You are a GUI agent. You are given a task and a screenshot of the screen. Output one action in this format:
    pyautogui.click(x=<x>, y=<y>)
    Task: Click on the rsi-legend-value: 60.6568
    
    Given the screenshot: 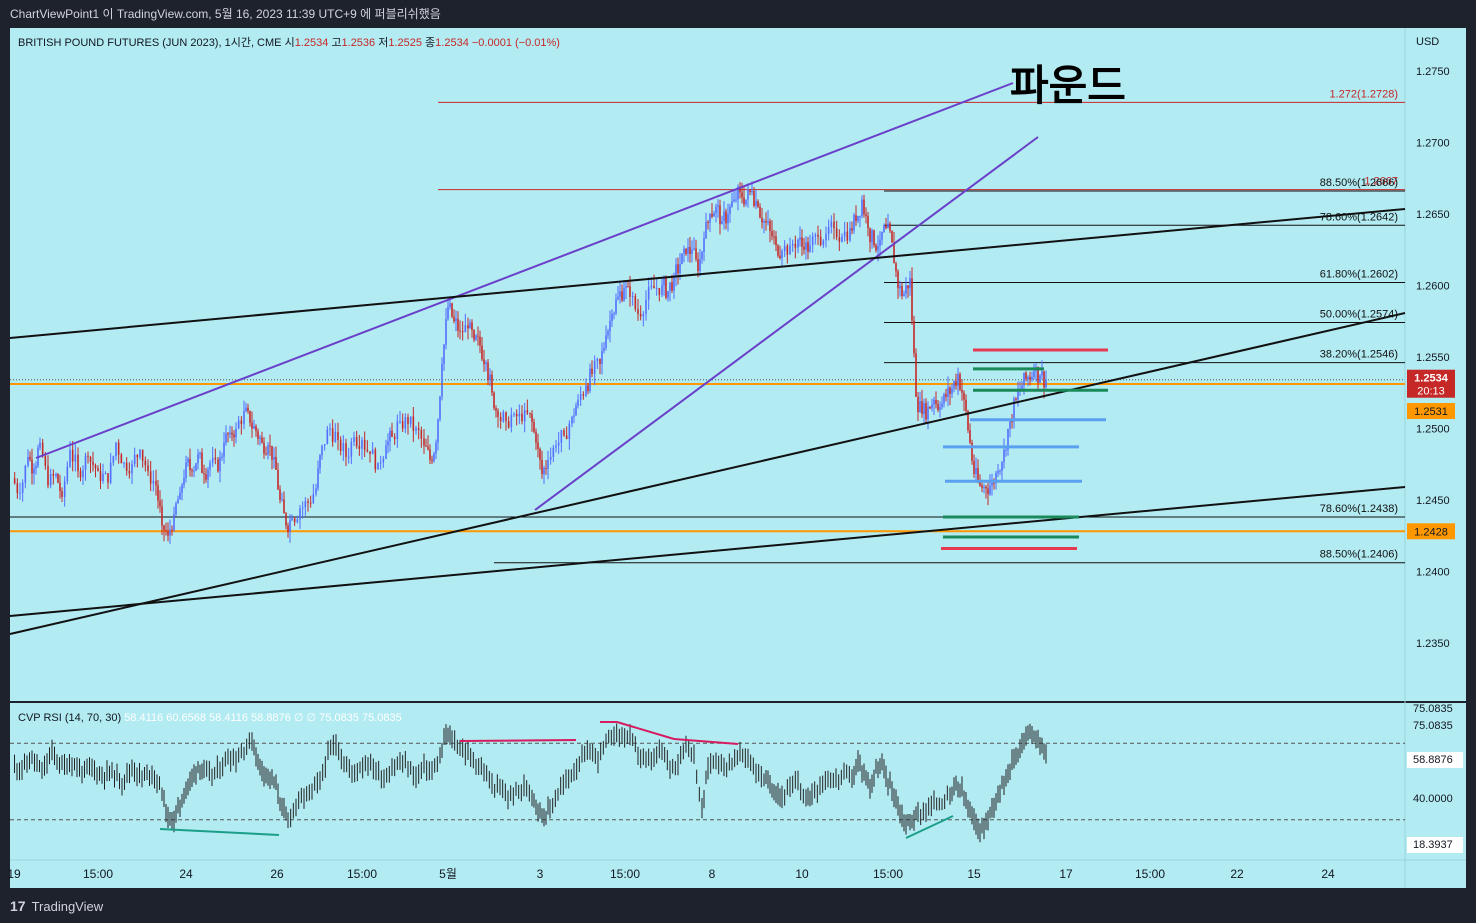 What is the action you would take?
    pyautogui.click(x=187, y=718)
    